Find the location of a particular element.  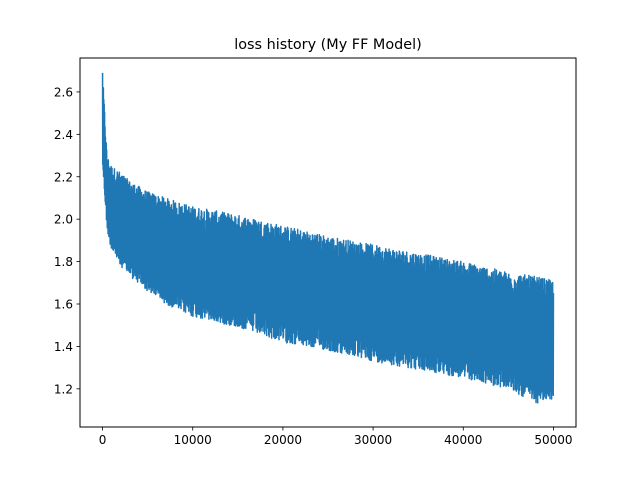

x-axis-ticks: 0 10000 20000 30000 40000 50000 is located at coordinates (336, 437).